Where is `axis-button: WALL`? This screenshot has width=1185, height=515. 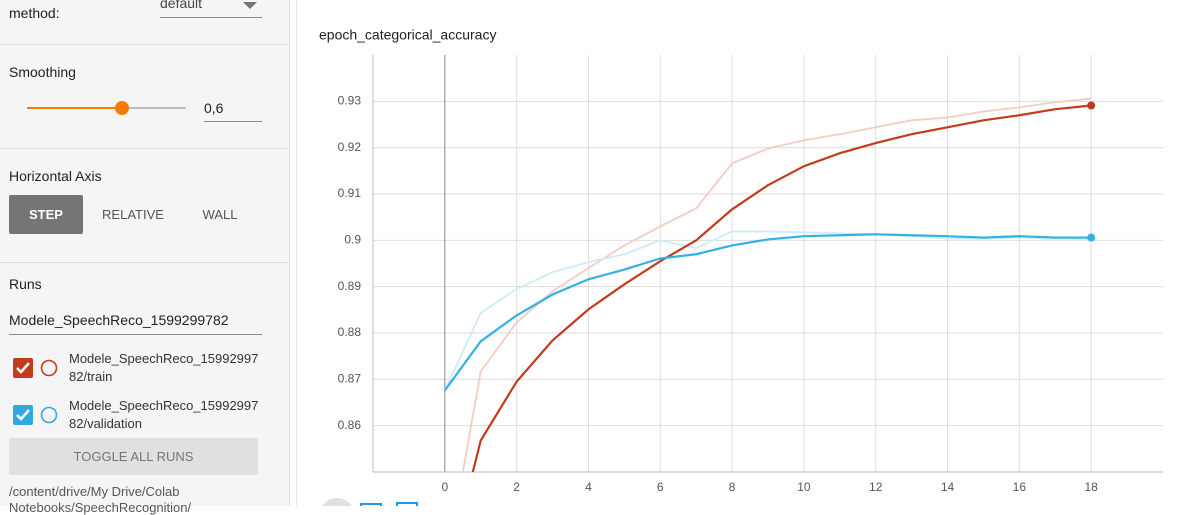 axis-button: WALL is located at coordinates (220, 214).